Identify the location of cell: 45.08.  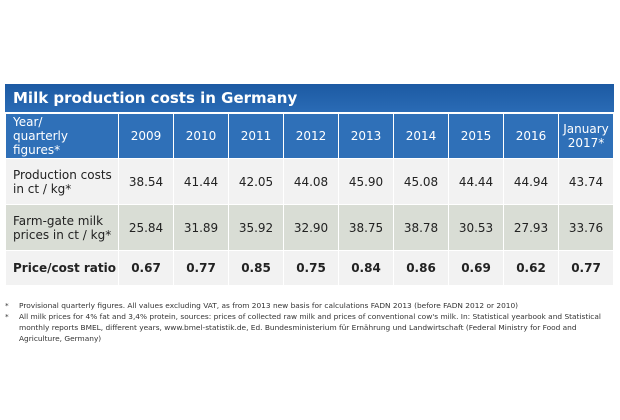
(421, 181).